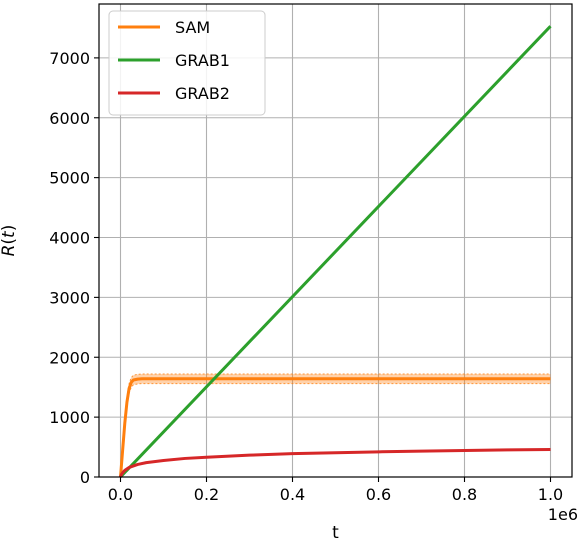 The height and width of the screenshot is (543, 581). Describe the element at coordinates (563, 514) in the screenshot. I see `x-axis-offset-label: 1e6` at that location.